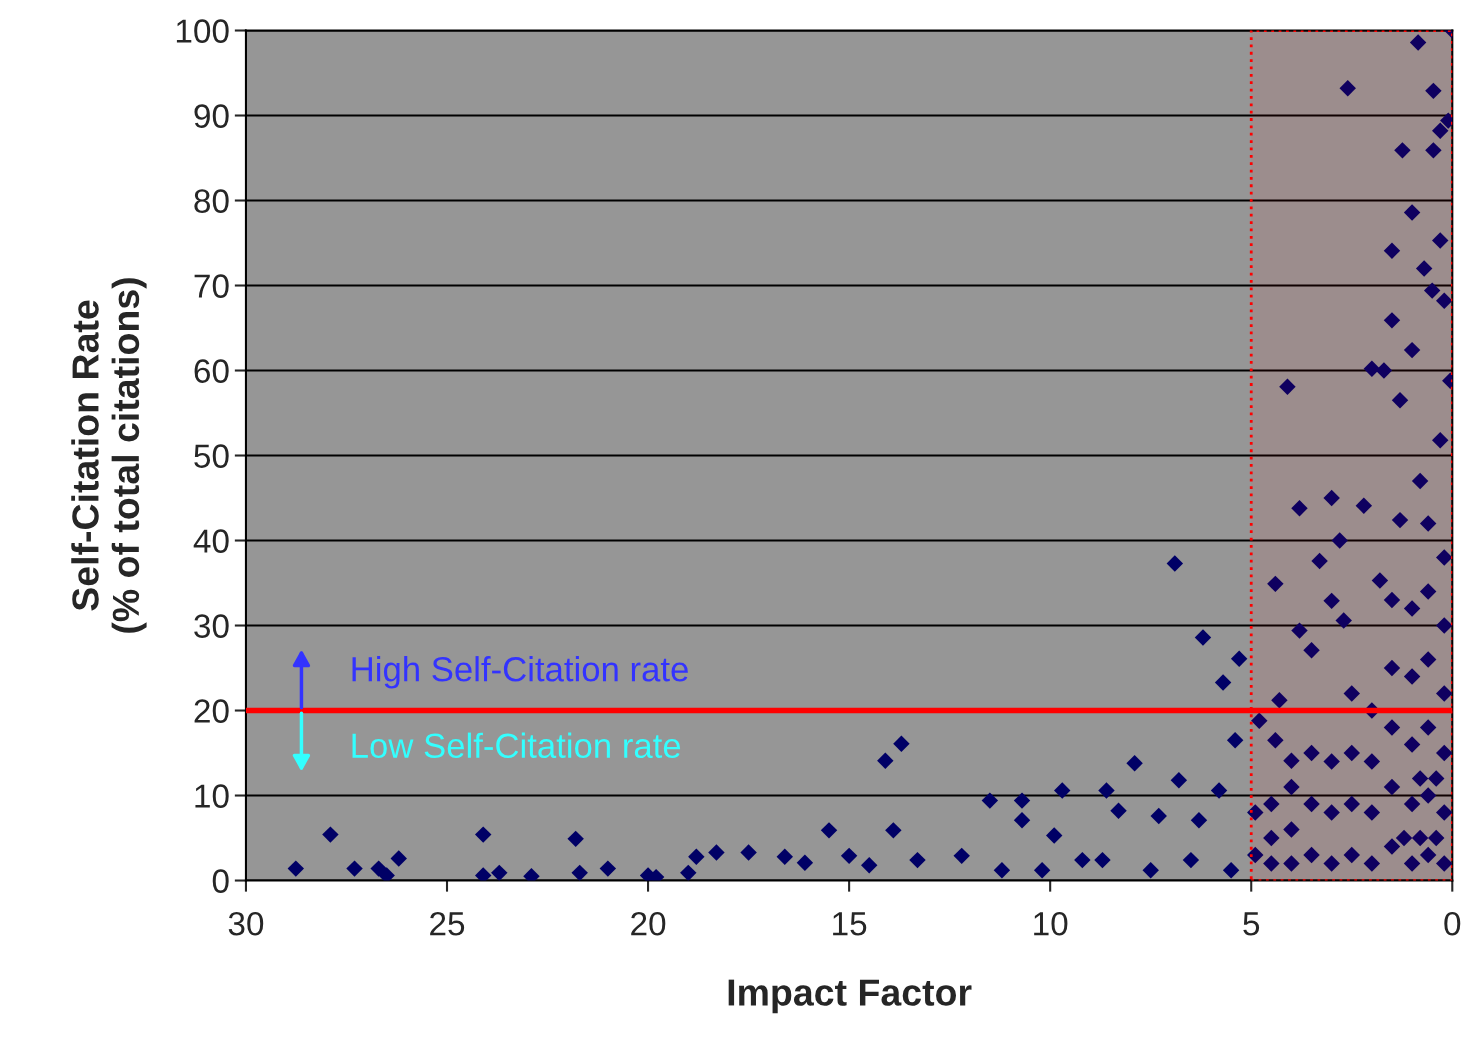 The height and width of the screenshot is (1052, 1464). Describe the element at coordinates (648, 923) in the screenshot. I see `x-tick-label: 20` at that location.